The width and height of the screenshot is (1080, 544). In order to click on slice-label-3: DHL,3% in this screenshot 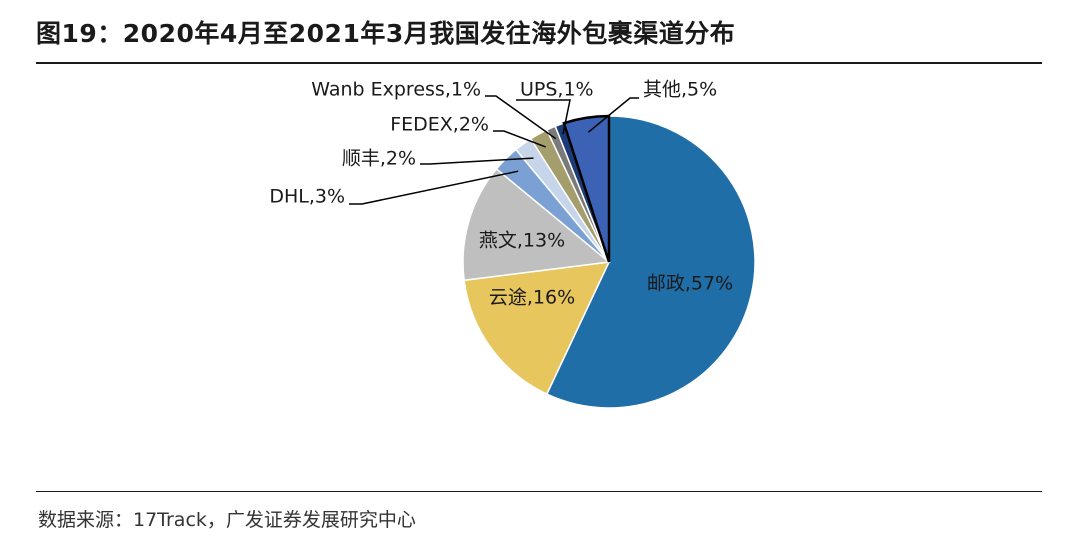, I will do `click(307, 197)`.